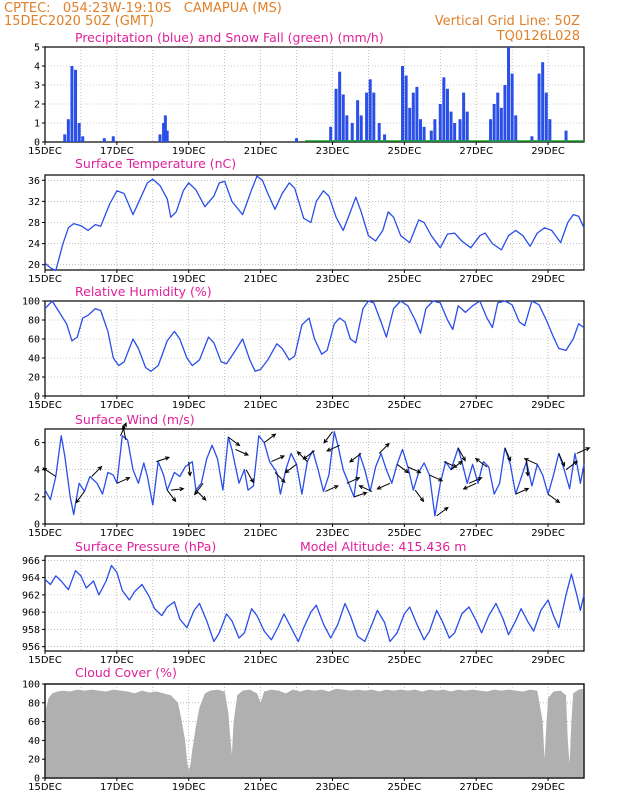 The width and height of the screenshot is (618, 800). What do you see at coordinates (383, 546) in the screenshot?
I see `panel-annotation: Model Altitude: 415.436 m` at bounding box center [383, 546].